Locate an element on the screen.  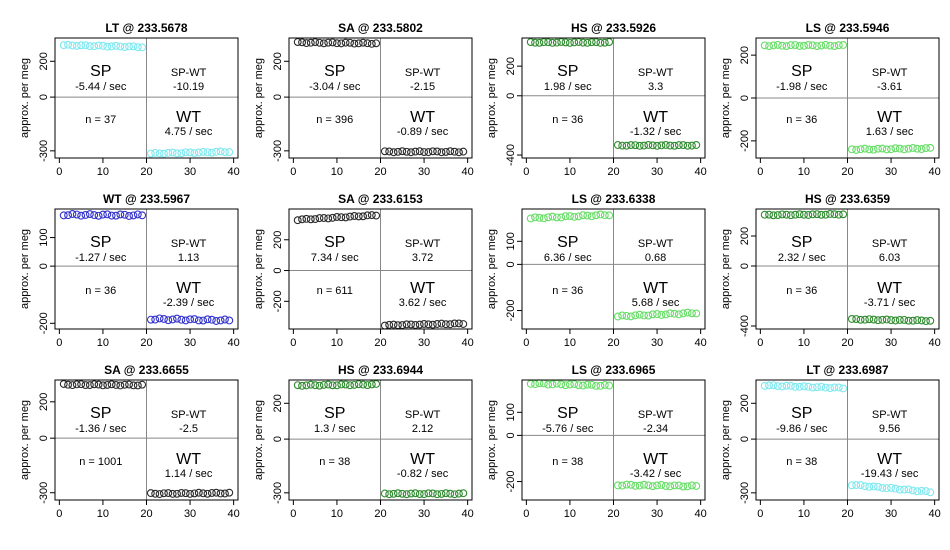
sp-label: SP is located at coordinates (334, 71).